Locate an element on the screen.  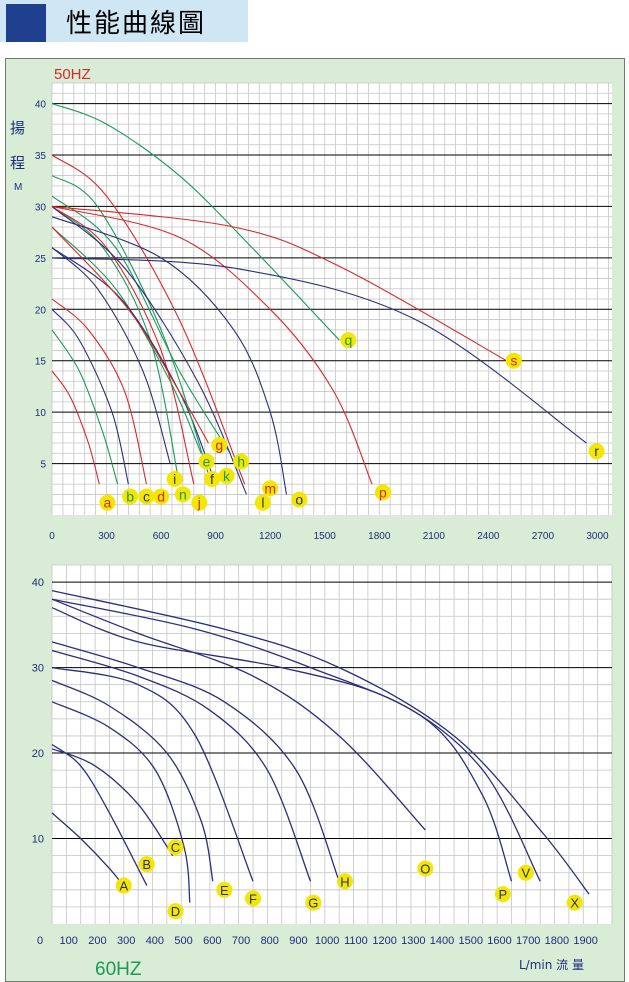
chart2-xtick-label: 800 is located at coordinates (270, 941).